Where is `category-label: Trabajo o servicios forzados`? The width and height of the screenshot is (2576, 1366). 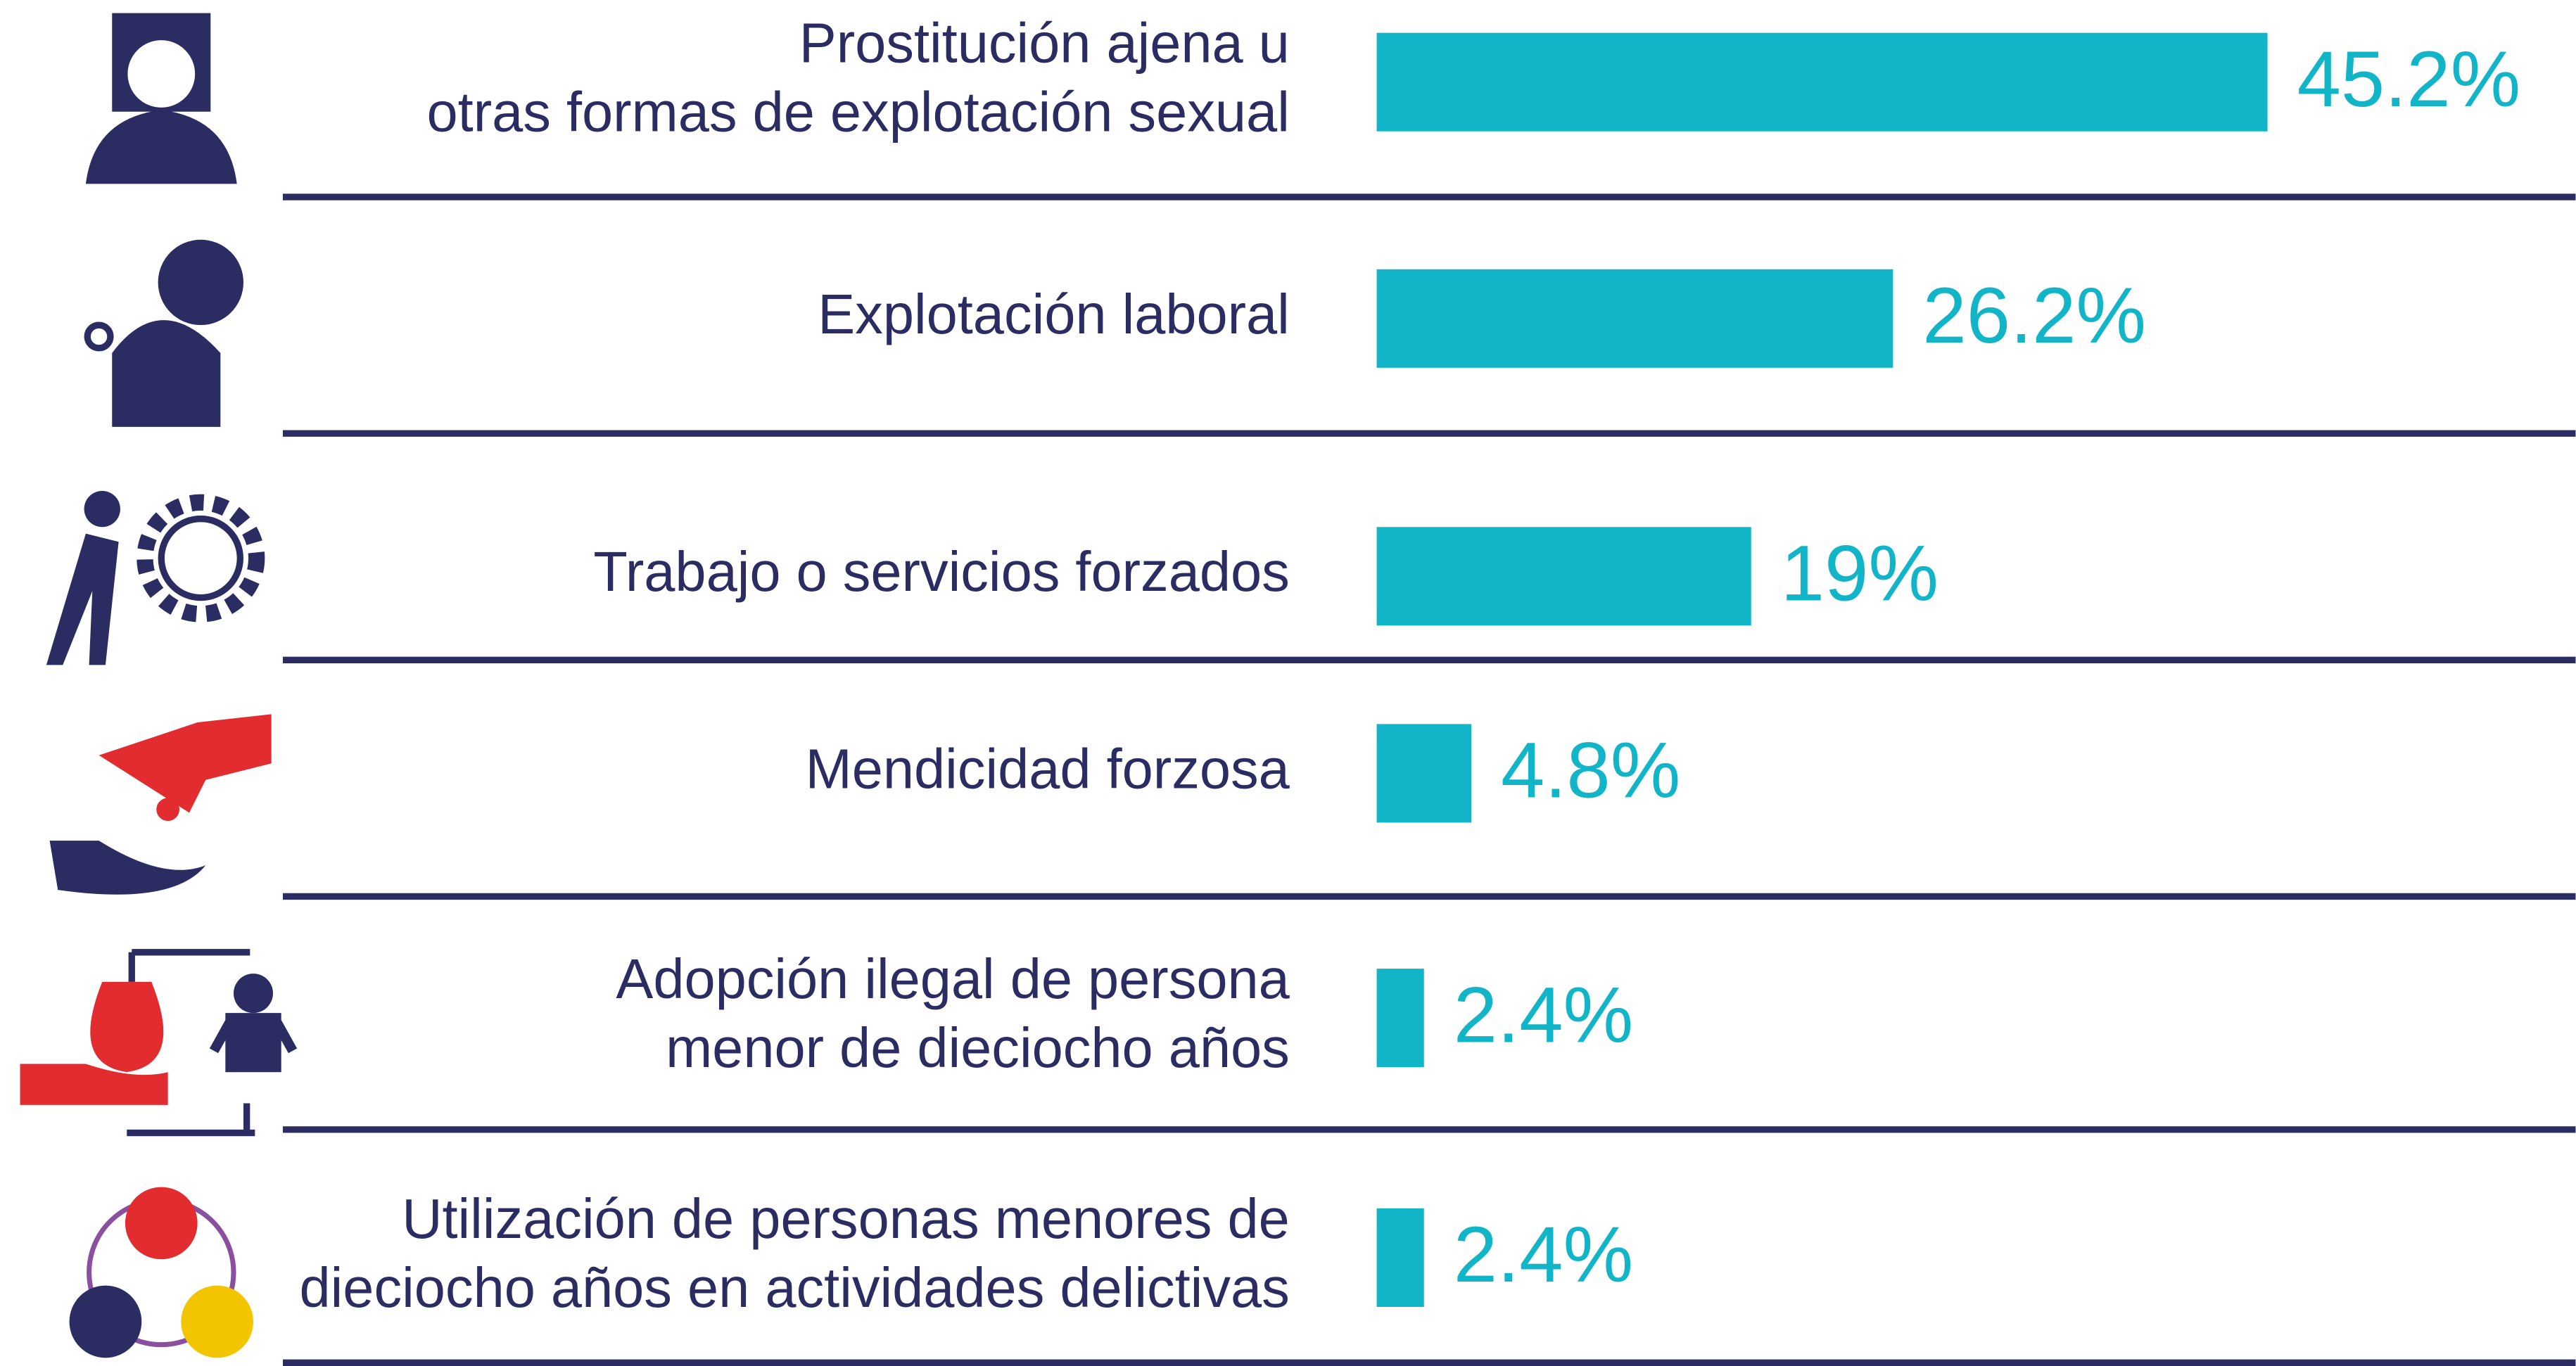 category-label: Trabajo o servicios forzados is located at coordinates (941, 572).